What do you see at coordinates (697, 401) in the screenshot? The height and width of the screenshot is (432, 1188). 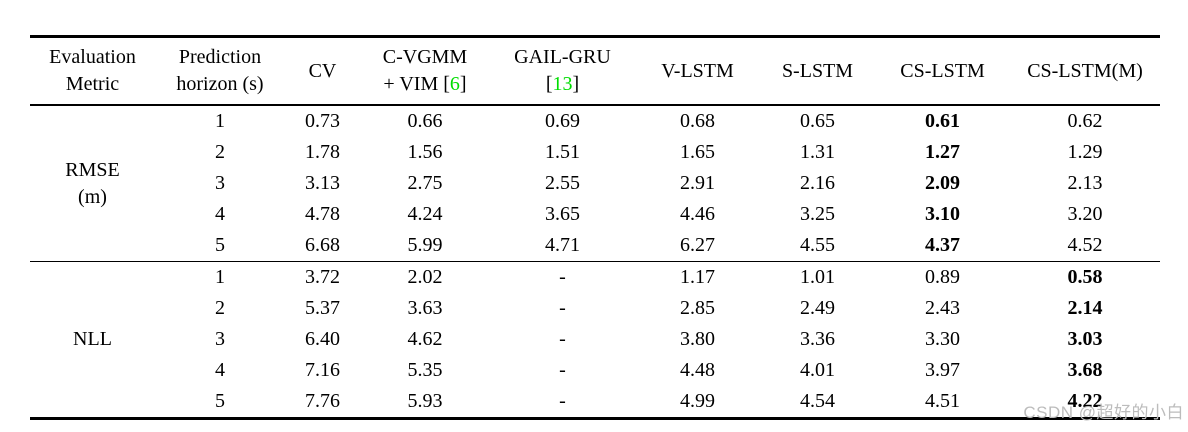 I see `value-cell-v-lstm: 4.99` at bounding box center [697, 401].